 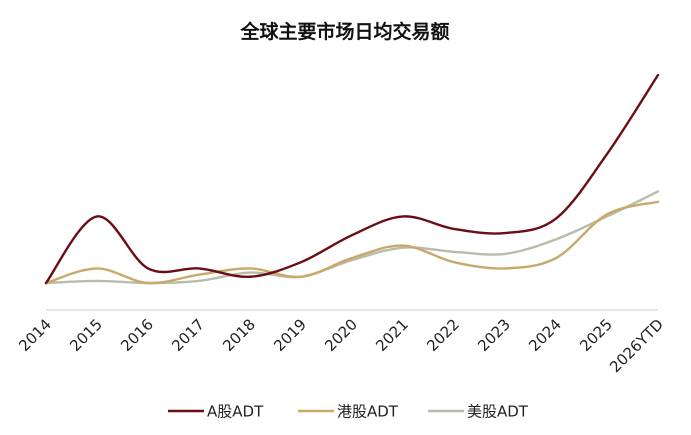 I want to click on x-tick-label: 2014, so click(x=35, y=335).